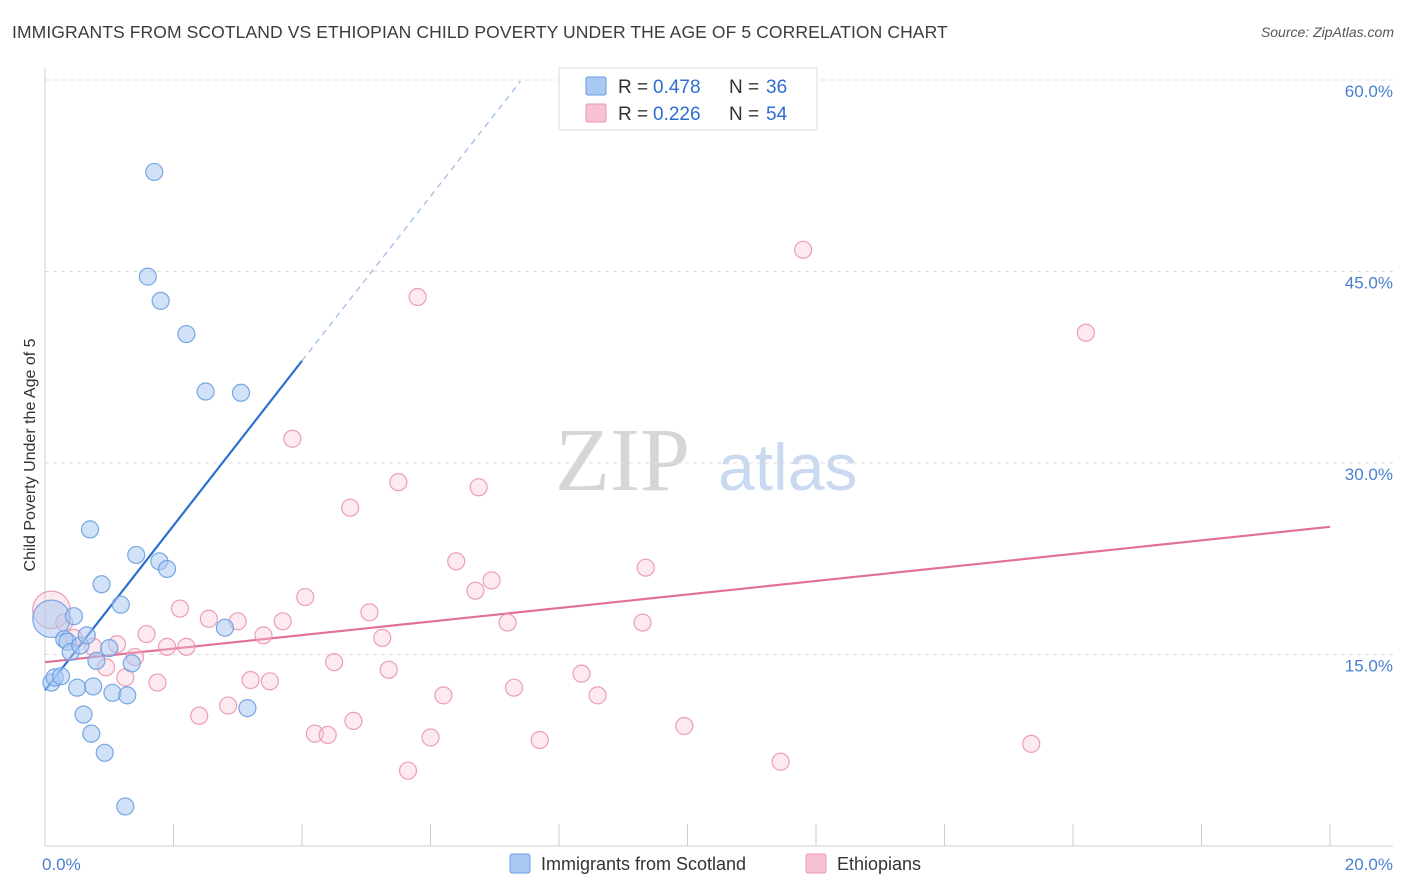  I want to click on trend-line-ethiopians, so click(687, 594).